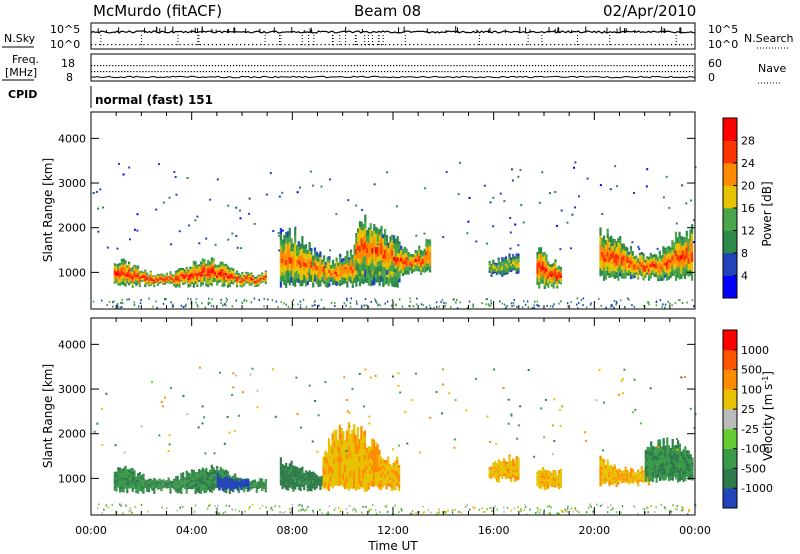  What do you see at coordinates (730, 152) in the screenshot?
I see `power-colorbar-swatch` at bounding box center [730, 152].